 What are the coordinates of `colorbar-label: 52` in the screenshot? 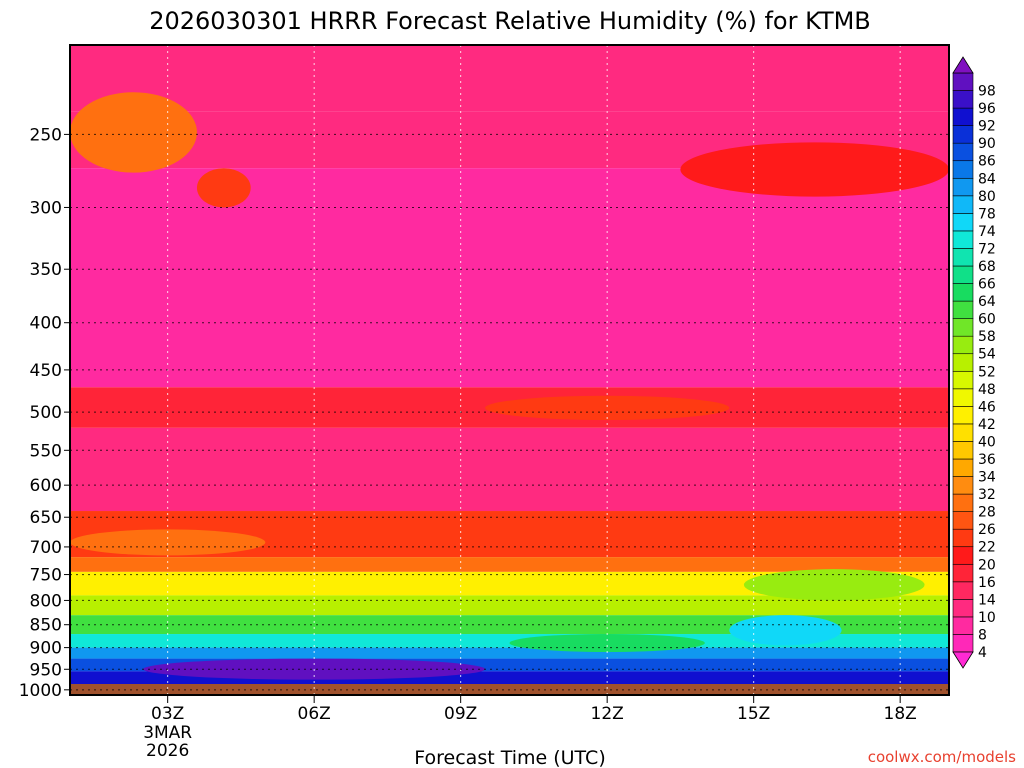 It's located at (987, 372).